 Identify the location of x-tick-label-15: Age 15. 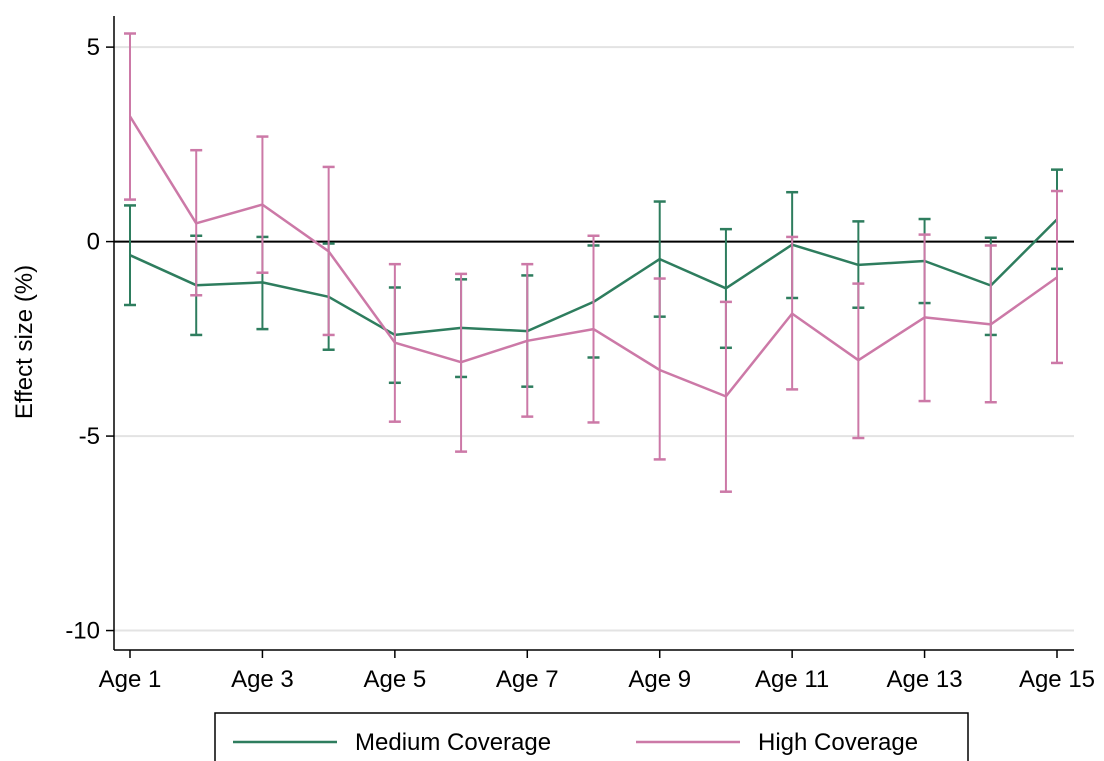
(1057, 679).